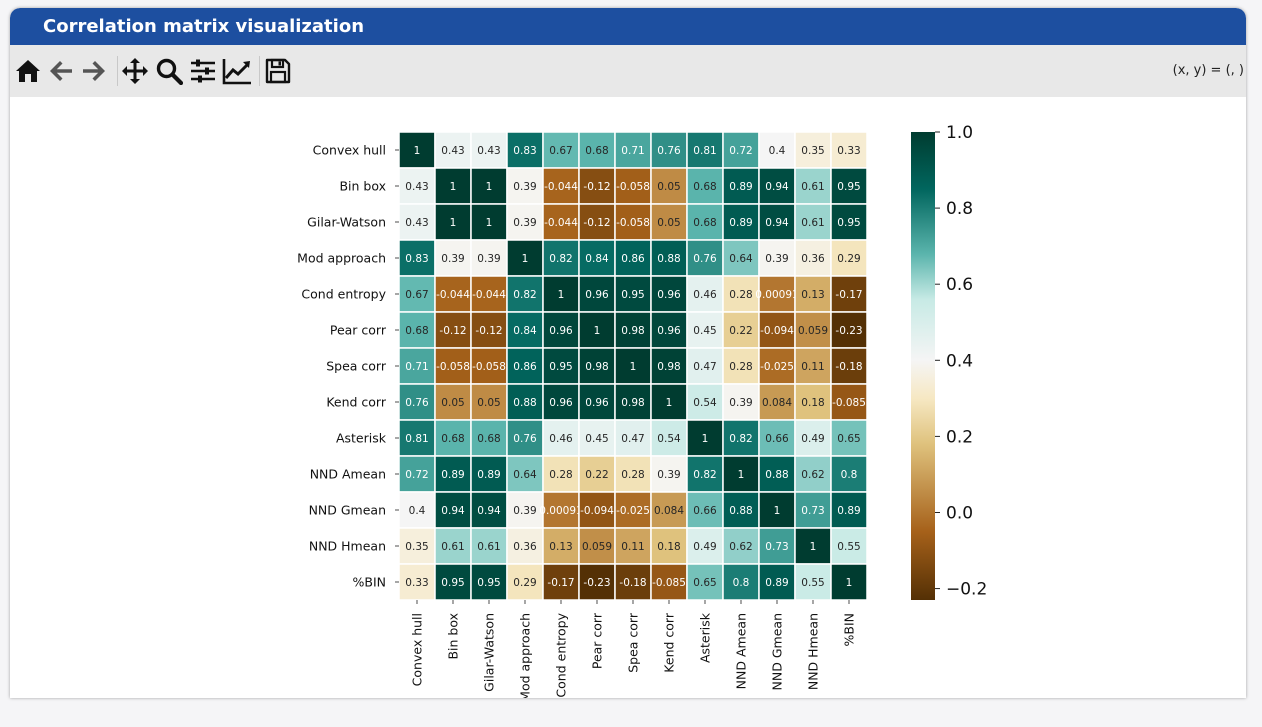 This screenshot has width=1262, height=727. What do you see at coordinates (633, 642) in the screenshot?
I see `x-tick-label: Spea corr` at bounding box center [633, 642].